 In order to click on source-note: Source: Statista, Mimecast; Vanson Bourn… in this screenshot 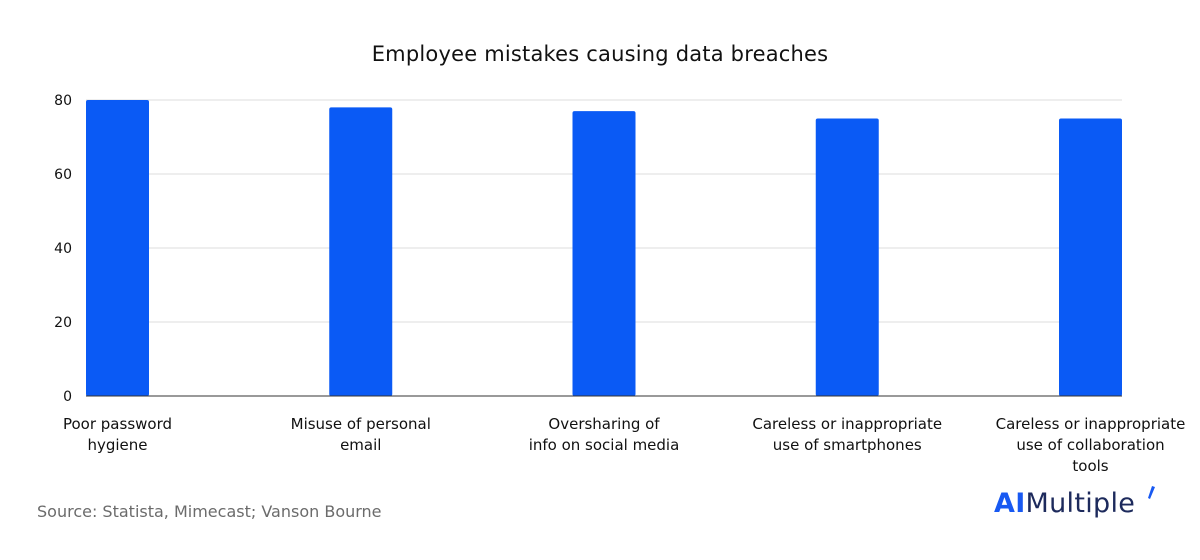, I will do `click(209, 511)`.